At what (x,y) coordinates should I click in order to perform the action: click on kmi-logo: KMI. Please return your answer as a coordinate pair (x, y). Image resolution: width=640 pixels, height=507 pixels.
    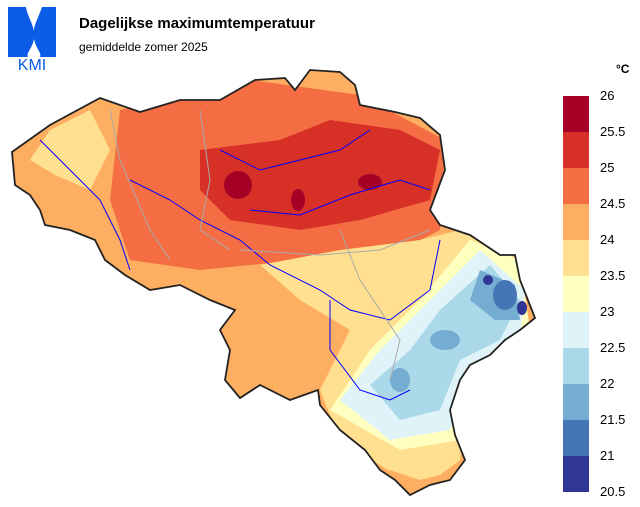
    Looking at the image, I should click on (32, 39).